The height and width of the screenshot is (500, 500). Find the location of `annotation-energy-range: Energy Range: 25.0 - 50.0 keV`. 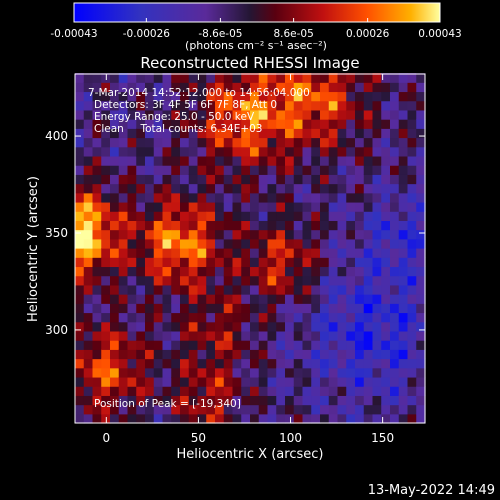

annotation-energy-range: Energy Range: 25.0 - 50.0 keV is located at coordinates (174, 117).